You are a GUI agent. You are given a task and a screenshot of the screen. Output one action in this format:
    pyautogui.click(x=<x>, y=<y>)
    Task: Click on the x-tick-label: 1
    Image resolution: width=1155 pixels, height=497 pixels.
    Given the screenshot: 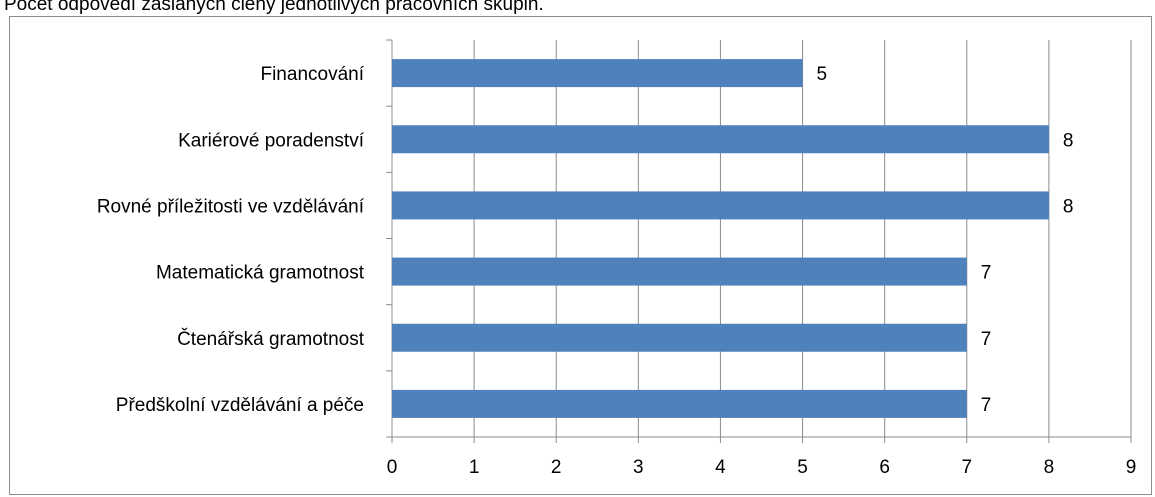 What is the action you would take?
    pyautogui.click(x=474, y=467)
    